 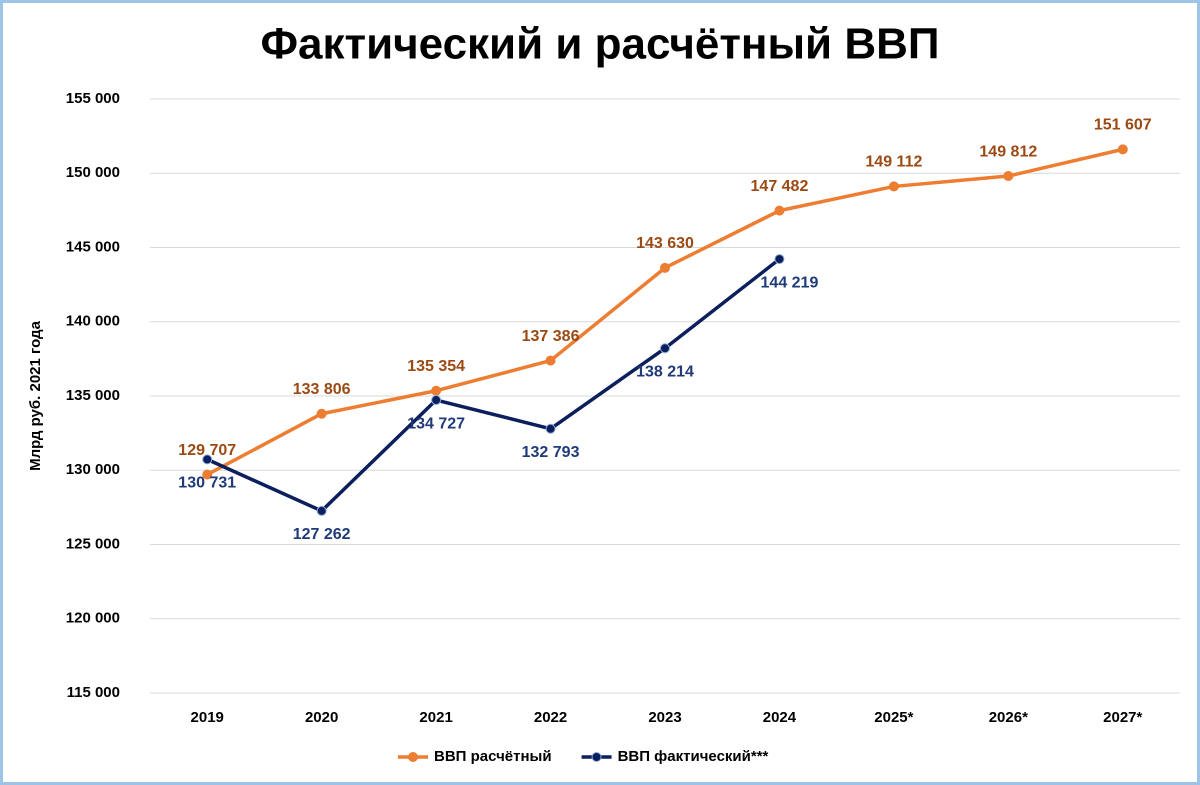 I want to click on x-tick-label: 2024, so click(x=780, y=717).